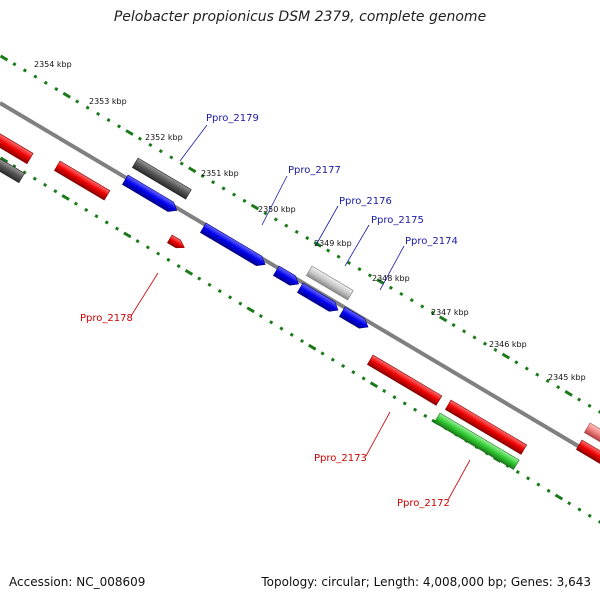  Describe the element at coordinates (106, 318) in the screenshot. I see `gene-label-ppro_2178: Ppro_2178` at that location.